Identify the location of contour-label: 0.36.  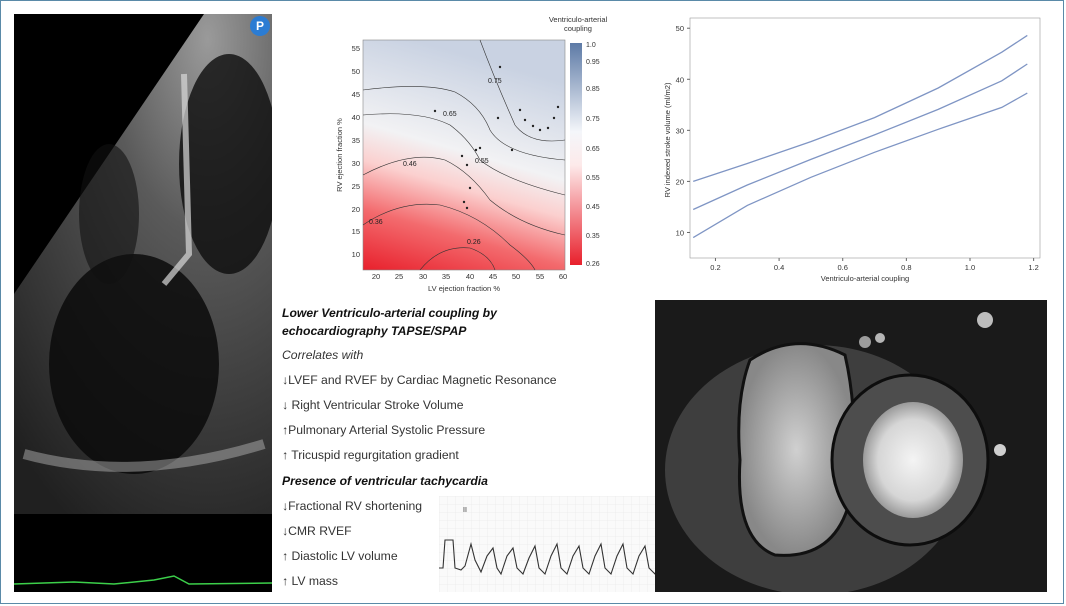
(376, 222).